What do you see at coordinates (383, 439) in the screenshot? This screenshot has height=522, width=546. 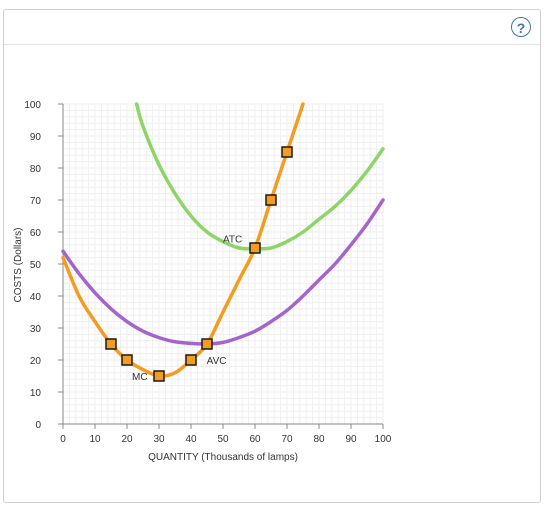 I see `x-tick-label: 100` at bounding box center [383, 439].